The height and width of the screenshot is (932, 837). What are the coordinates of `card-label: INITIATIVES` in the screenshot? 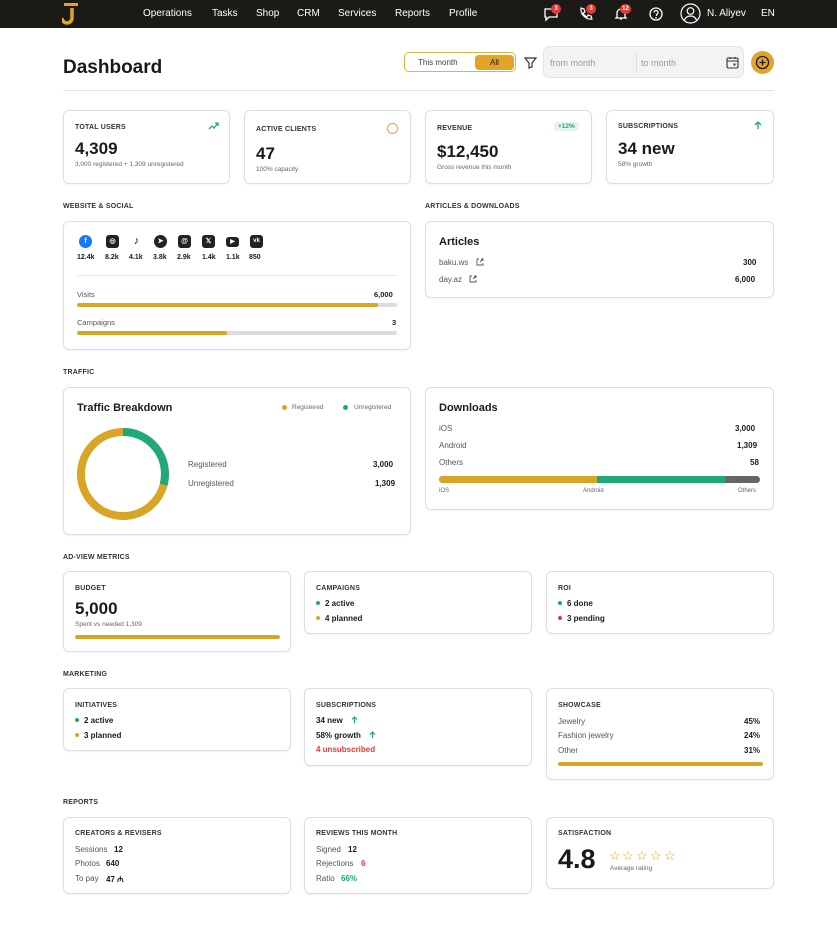 It's located at (96, 705).